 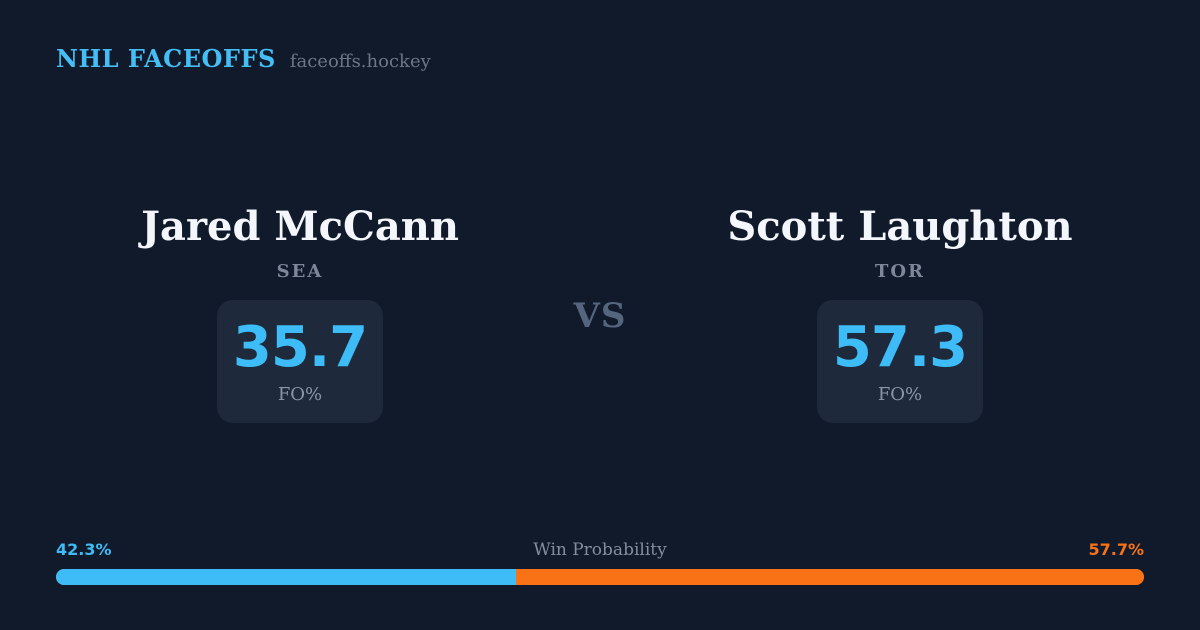 I want to click on winprob-bar-right-segment, so click(x=830, y=577).